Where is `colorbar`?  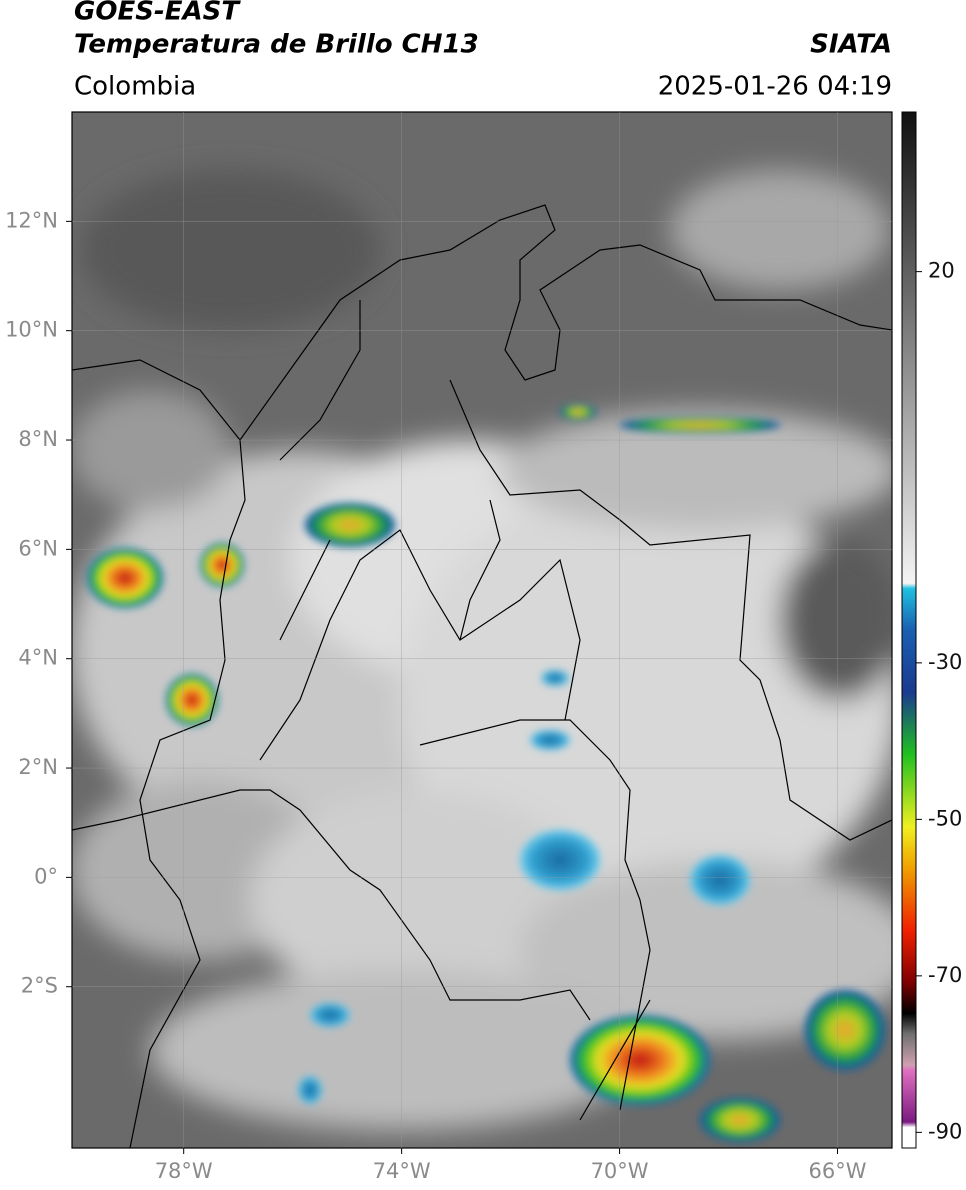 colorbar is located at coordinates (909, 630).